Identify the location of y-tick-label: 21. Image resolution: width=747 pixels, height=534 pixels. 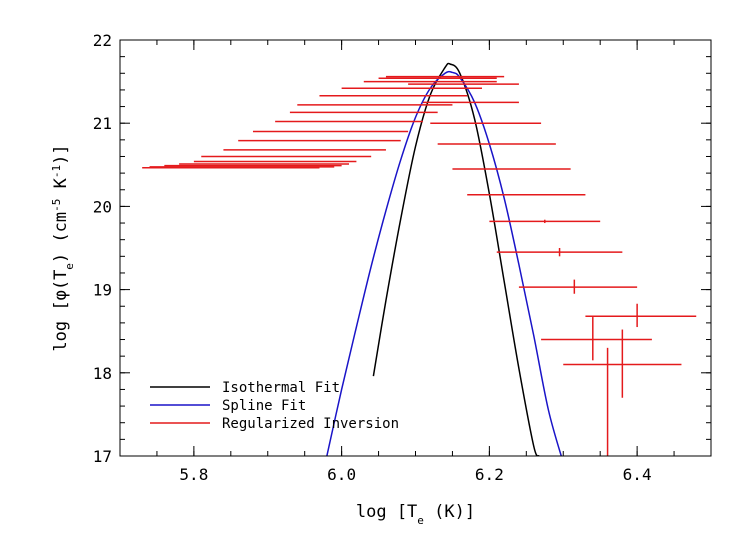
(102, 123).